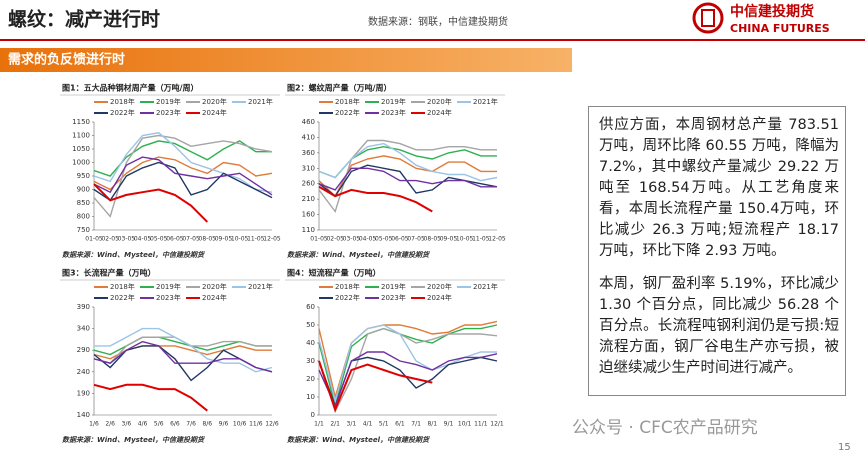 Image resolution: width=865 pixels, height=459 pixels. What do you see at coordinates (449, 239) in the screenshot?
I see `x-tick-label: 09-05` at bounding box center [449, 239].